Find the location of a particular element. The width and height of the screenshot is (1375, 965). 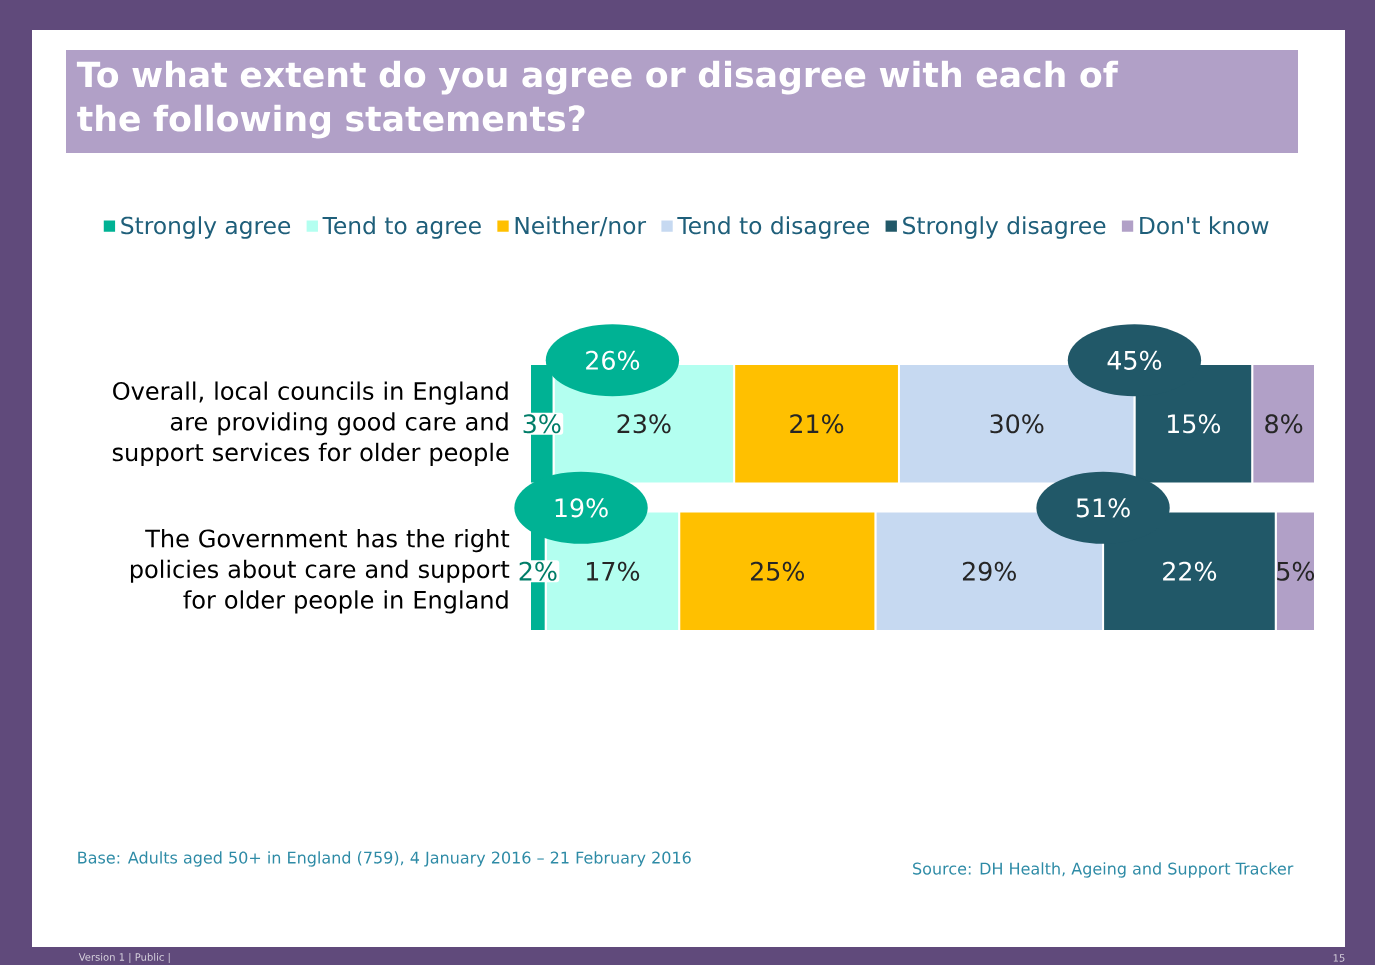

legend-label: Neither/nor is located at coordinates (581, 226).